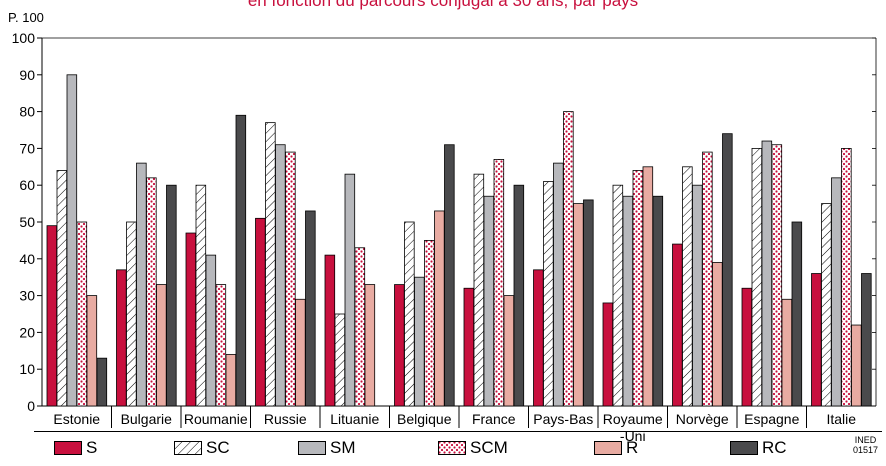 This screenshot has height=466, width=886. Describe the element at coordinates (27, 75) in the screenshot. I see `y-tick-label-90: 90` at that location.